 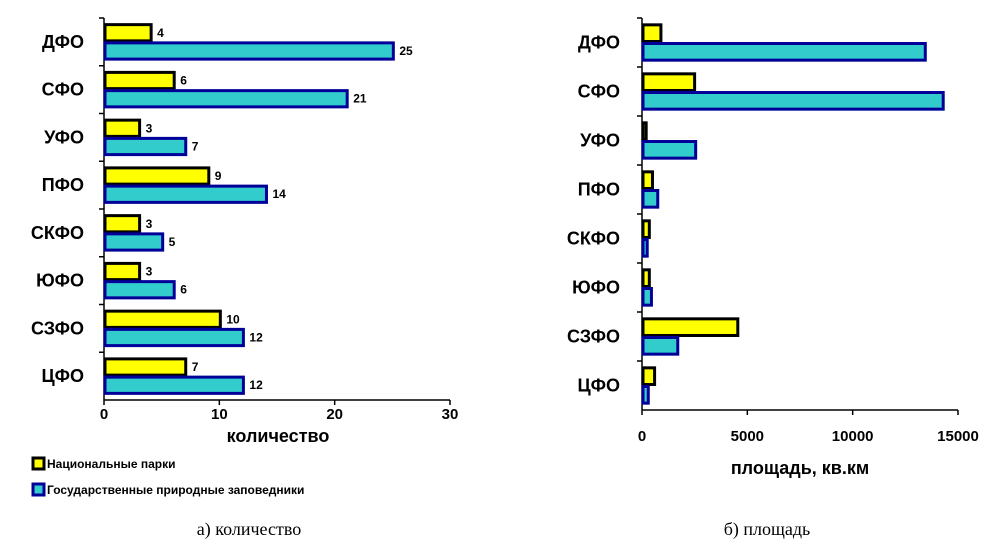 I want to click on x-tick-label: 30, so click(x=450, y=414).